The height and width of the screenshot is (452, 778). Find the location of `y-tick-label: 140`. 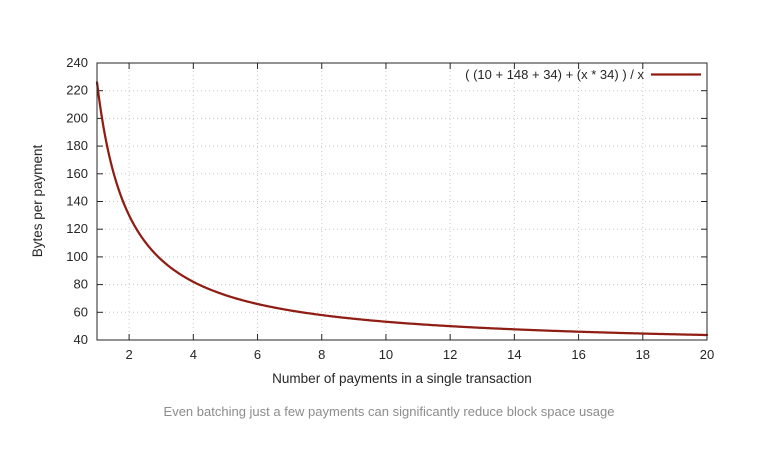

y-tick-label: 140 is located at coordinates (77, 201).